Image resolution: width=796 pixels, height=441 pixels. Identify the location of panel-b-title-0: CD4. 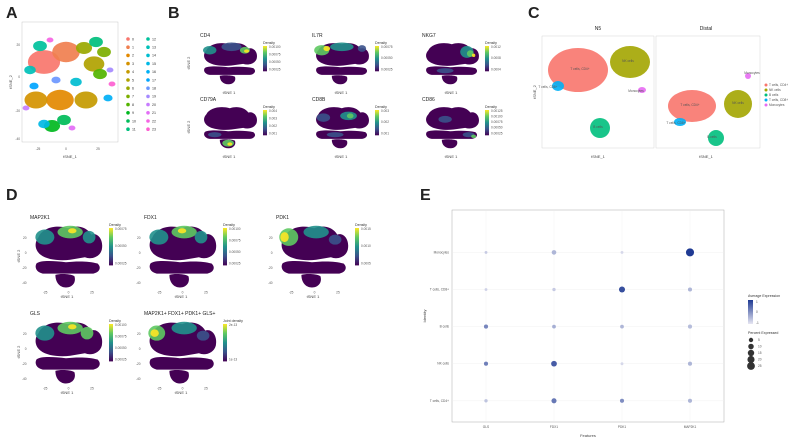
(205, 36).